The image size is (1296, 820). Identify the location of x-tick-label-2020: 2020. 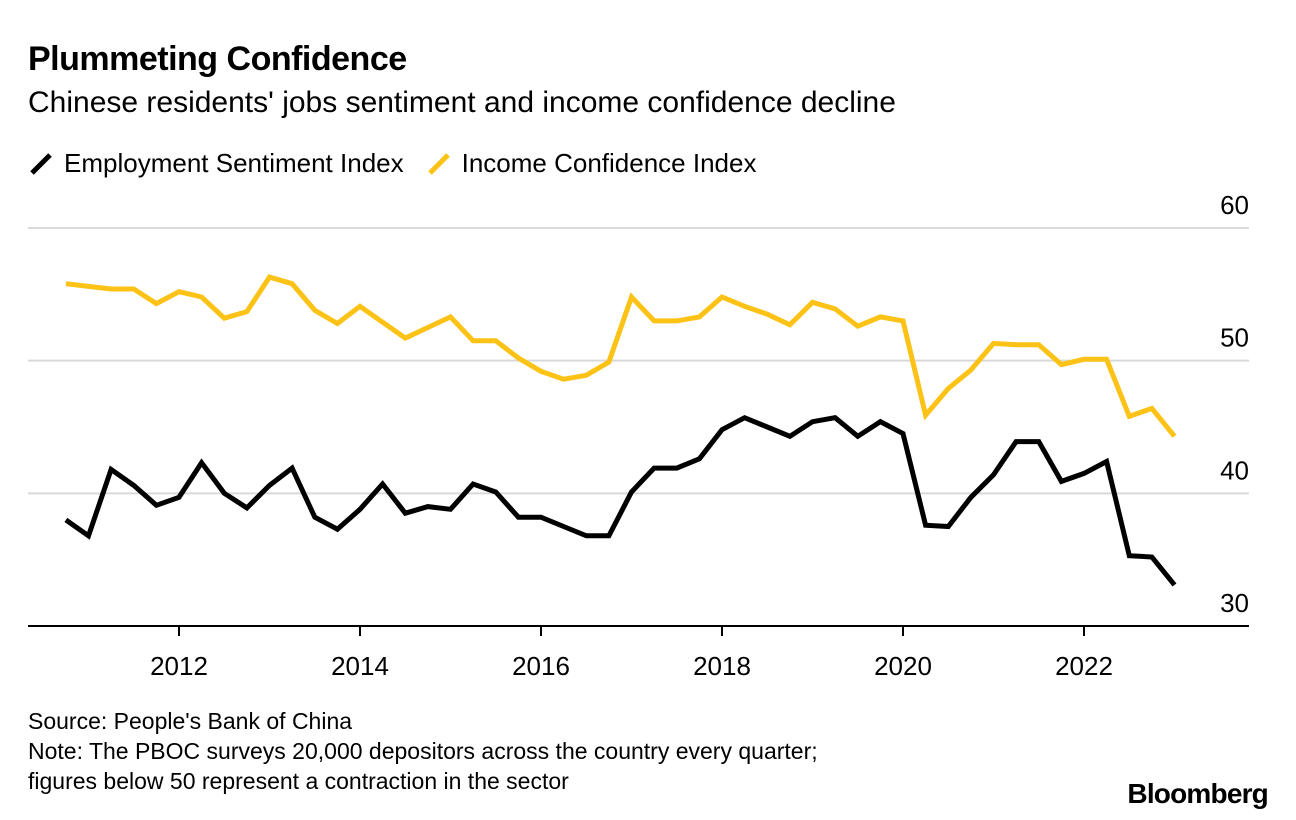
(903, 666).